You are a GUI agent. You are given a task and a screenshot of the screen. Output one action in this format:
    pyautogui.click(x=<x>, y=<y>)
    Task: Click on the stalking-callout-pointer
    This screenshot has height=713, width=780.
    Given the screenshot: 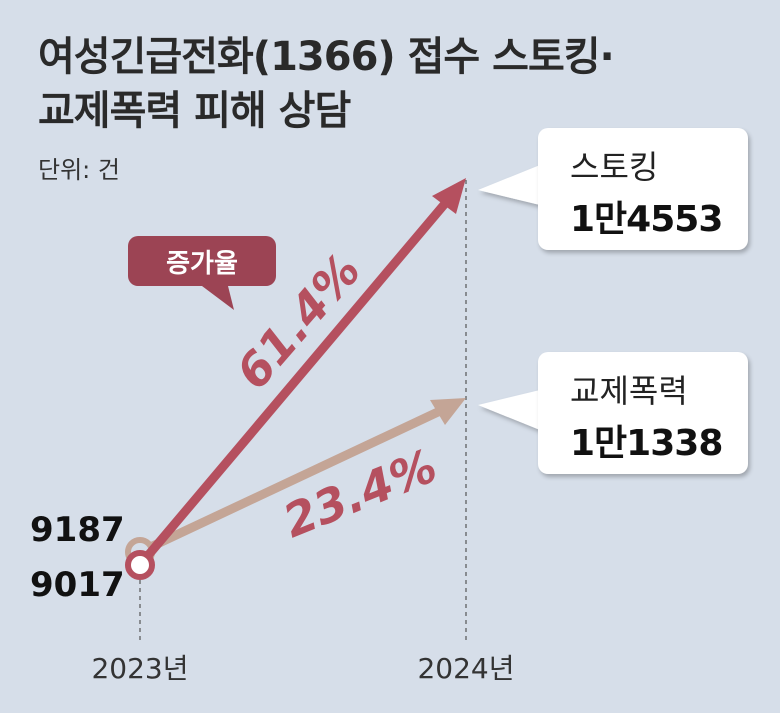 What is the action you would take?
    pyautogui.click(x=509, y=185)
    